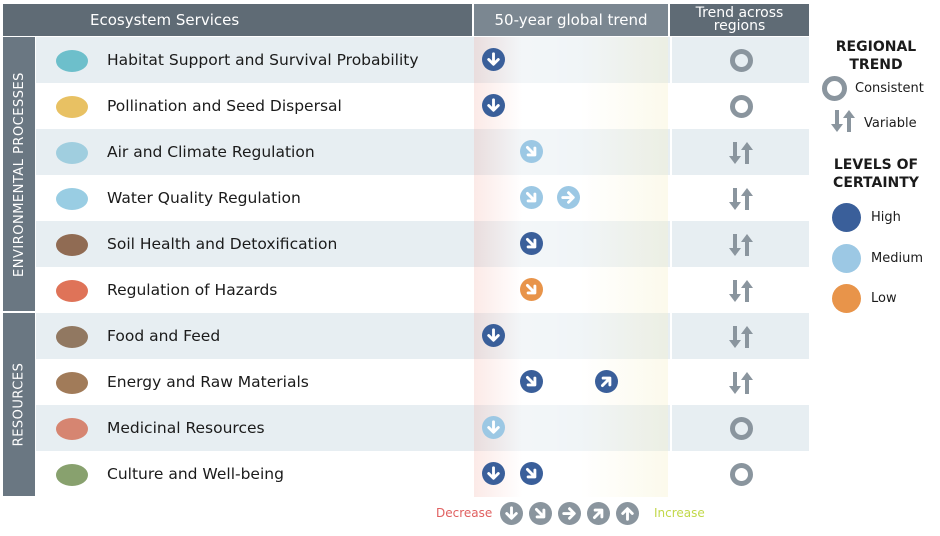 The width and height of the screenshot is (940, 536). What do you see at coordinates (164, 336) in the screenshot?
I see `service-label: Food and Feed` at bounding box center [164, 336].